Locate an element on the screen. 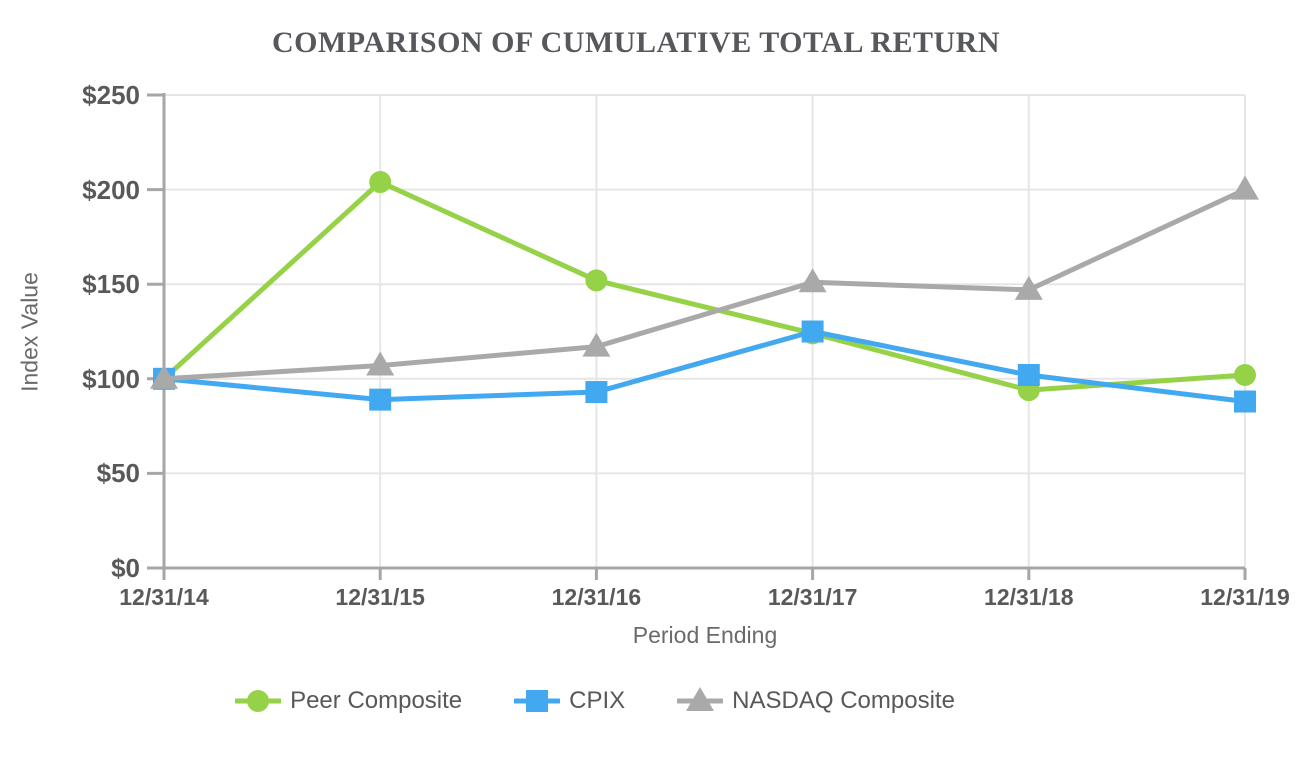  y-axis-title: Index Value is located at coordinates (29, 332).